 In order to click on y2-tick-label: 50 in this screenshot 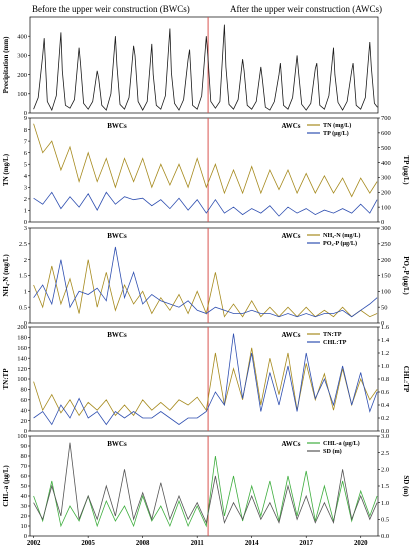, I will do `click(384, 307)`.